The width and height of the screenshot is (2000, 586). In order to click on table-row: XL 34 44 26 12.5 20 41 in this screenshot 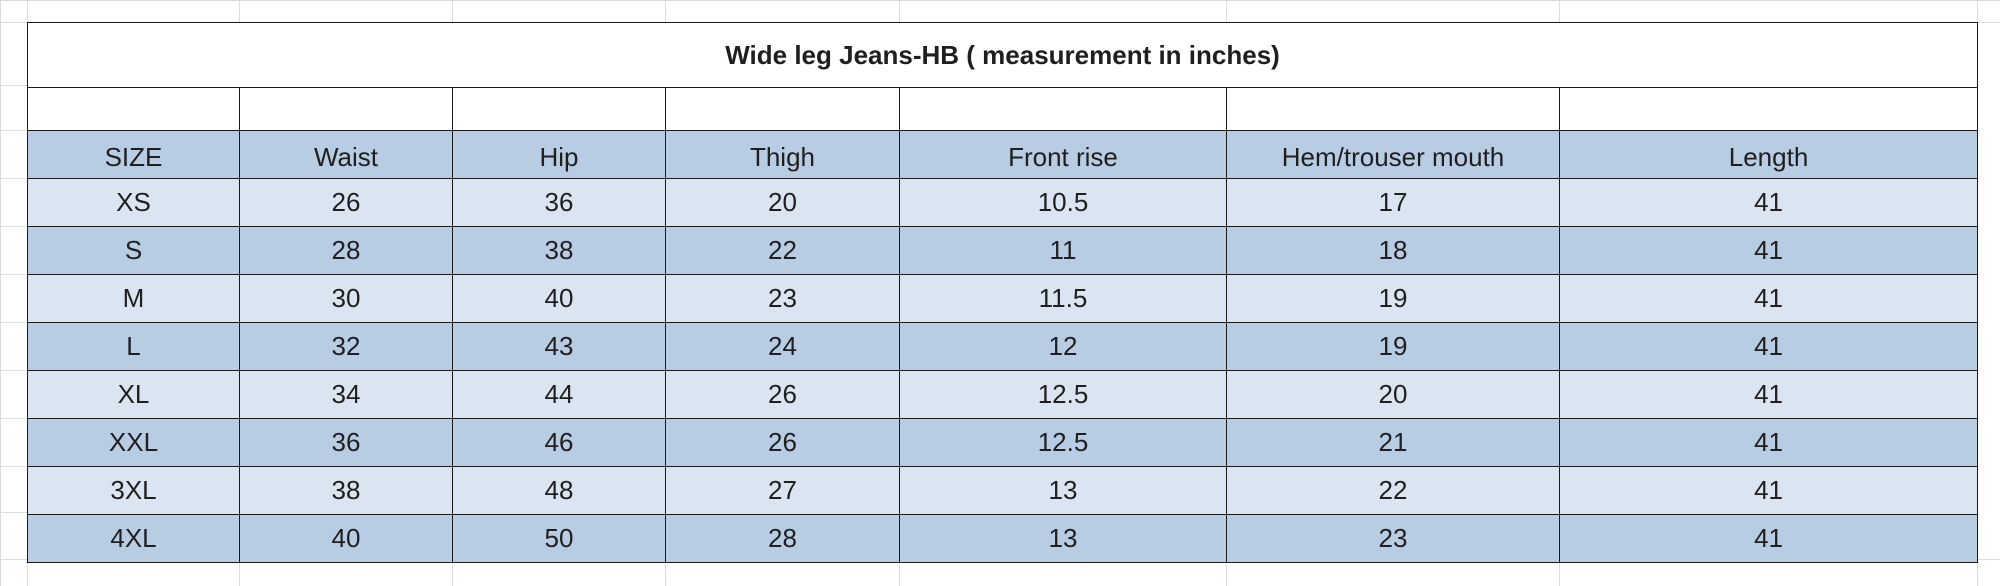, I will do `click(1003, 394)`.